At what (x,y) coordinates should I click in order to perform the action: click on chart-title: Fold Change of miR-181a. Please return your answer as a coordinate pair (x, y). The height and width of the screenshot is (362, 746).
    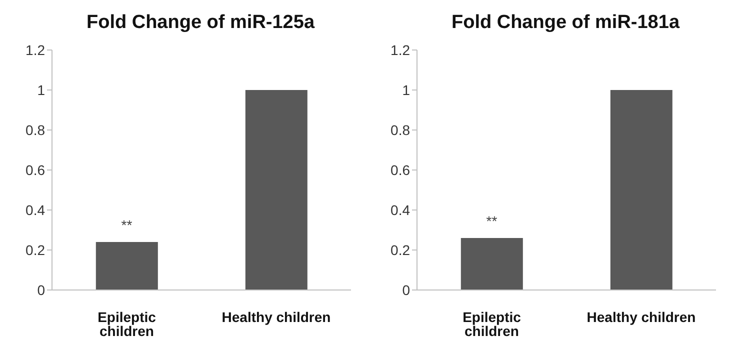
    Looking at the image, I should click on (565, 23).